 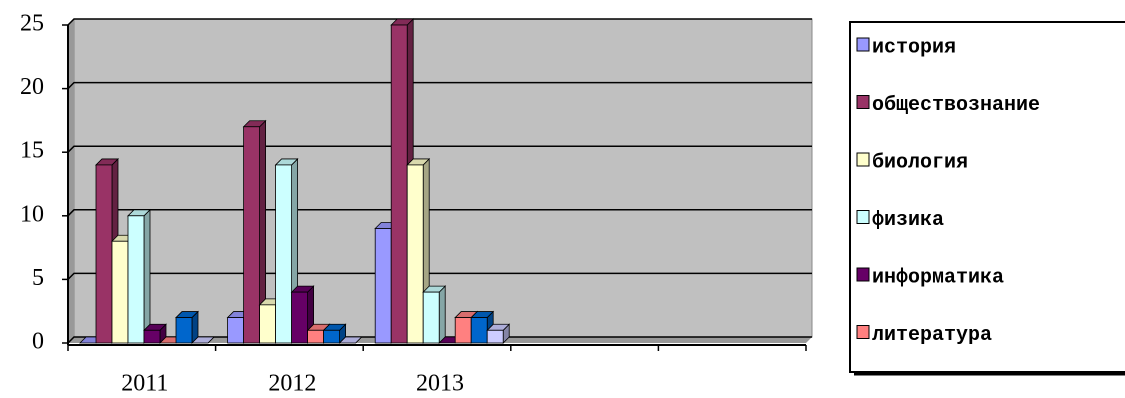 I want to click on y-tick-label: 5, so click(x=38, y=278).